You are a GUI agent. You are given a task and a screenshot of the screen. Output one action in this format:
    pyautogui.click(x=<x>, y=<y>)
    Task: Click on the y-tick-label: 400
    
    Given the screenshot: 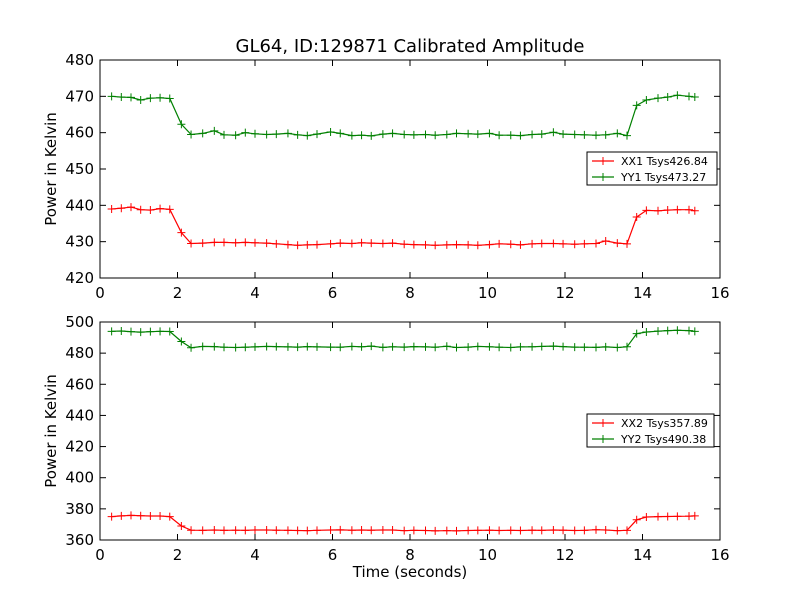 What is the action you would take?
    pyautogui.click(x=79, y=478)
    